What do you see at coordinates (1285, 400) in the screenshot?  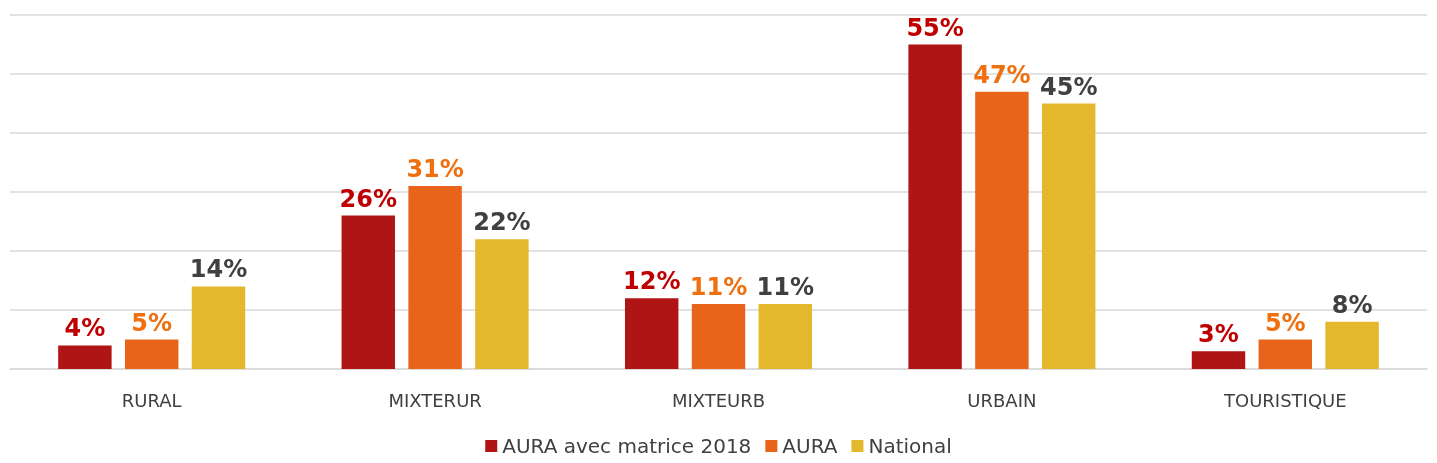 I see `x-tick-label: TOURISTIQUE` at bounding box center [1285, 400].